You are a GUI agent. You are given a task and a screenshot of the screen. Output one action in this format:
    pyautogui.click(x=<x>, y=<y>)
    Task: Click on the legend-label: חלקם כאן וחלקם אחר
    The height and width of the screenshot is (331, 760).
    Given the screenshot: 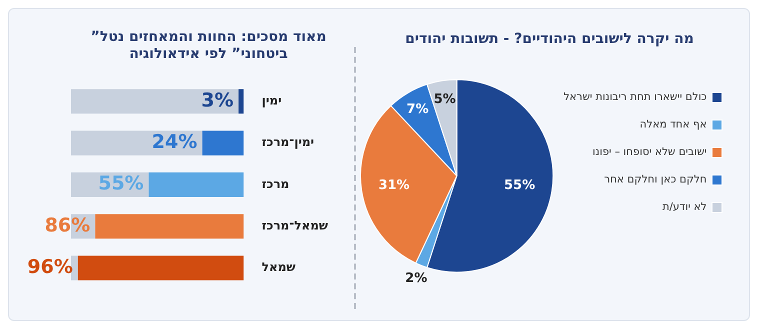 What is the action you would take?
    pyautogui.click(x=655, y=180)
    